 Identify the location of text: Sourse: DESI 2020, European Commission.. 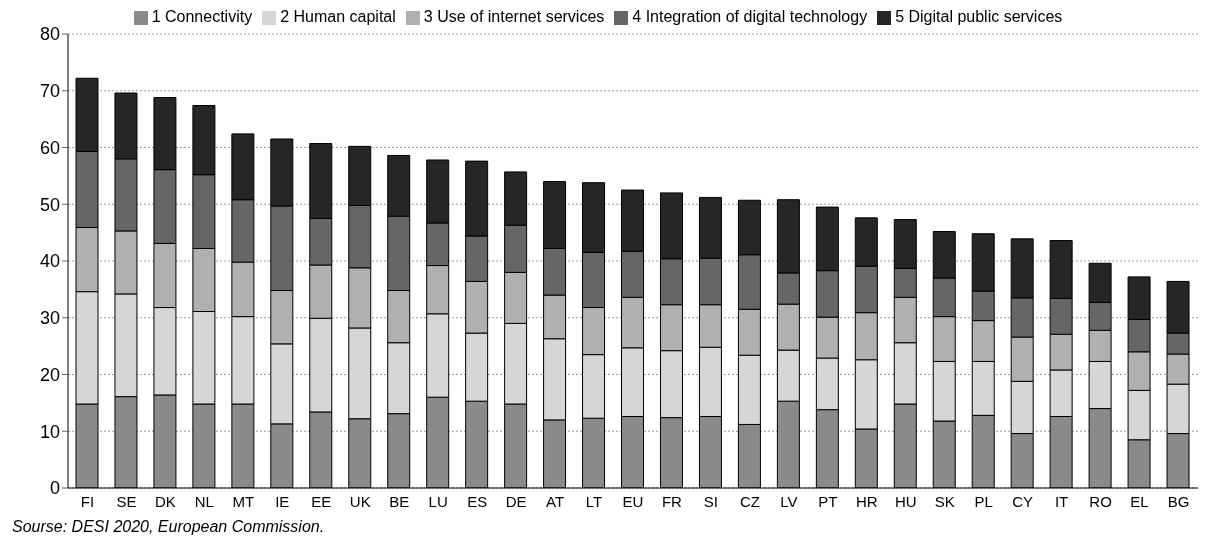
(169, 527).